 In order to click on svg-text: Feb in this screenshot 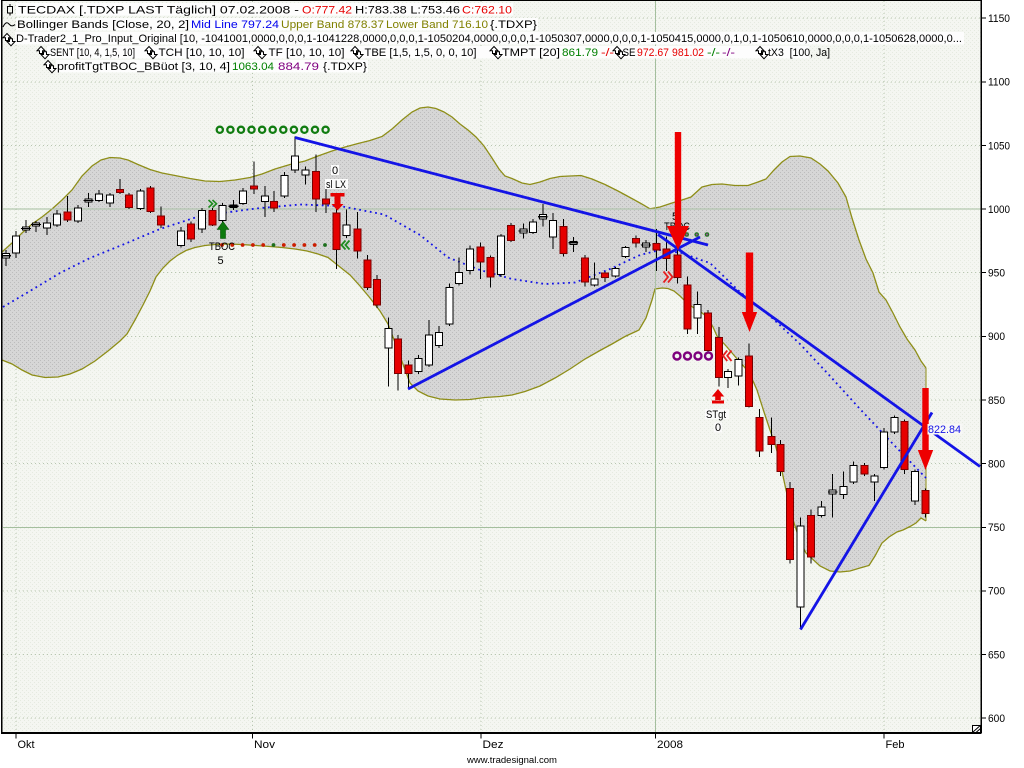, I will do `click(895, 745)`.